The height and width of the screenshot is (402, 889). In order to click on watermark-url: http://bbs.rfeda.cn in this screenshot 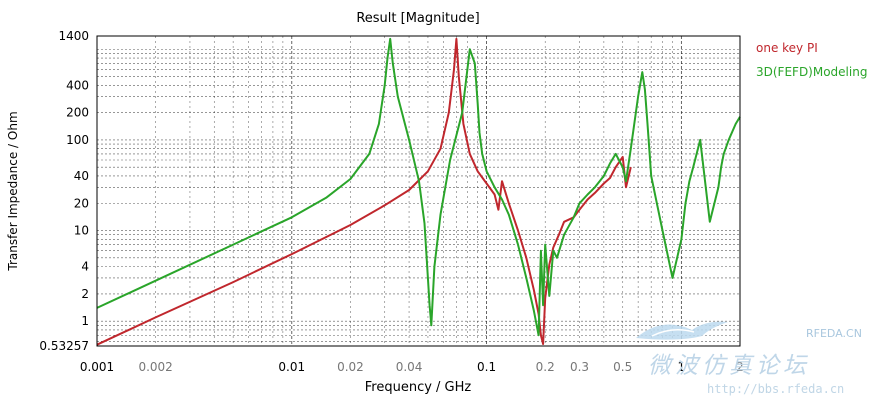, I will do `click(776, 389)`.